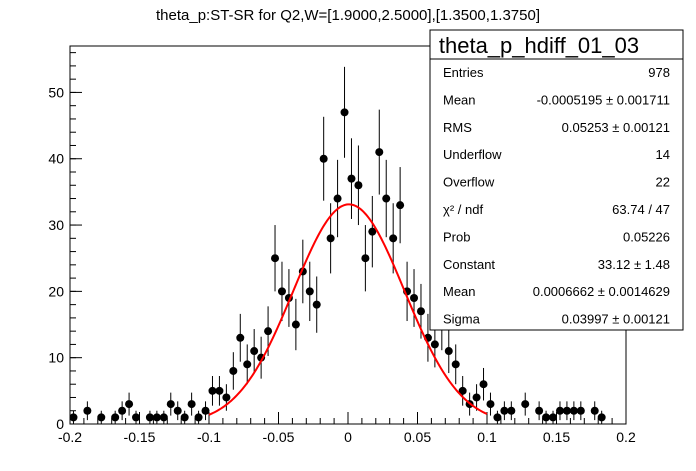 The image size is (696, 471). Describe the element at coordinates (487, 437) in the screenshot. I see `x-tick-label: 0.1` at that location.